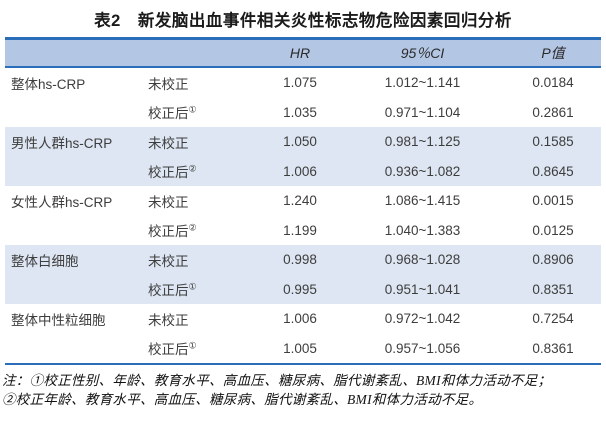 The height and width of the screenshot is (427, 606). I want to click on cell-hr: 1.035, so click(300, 112).